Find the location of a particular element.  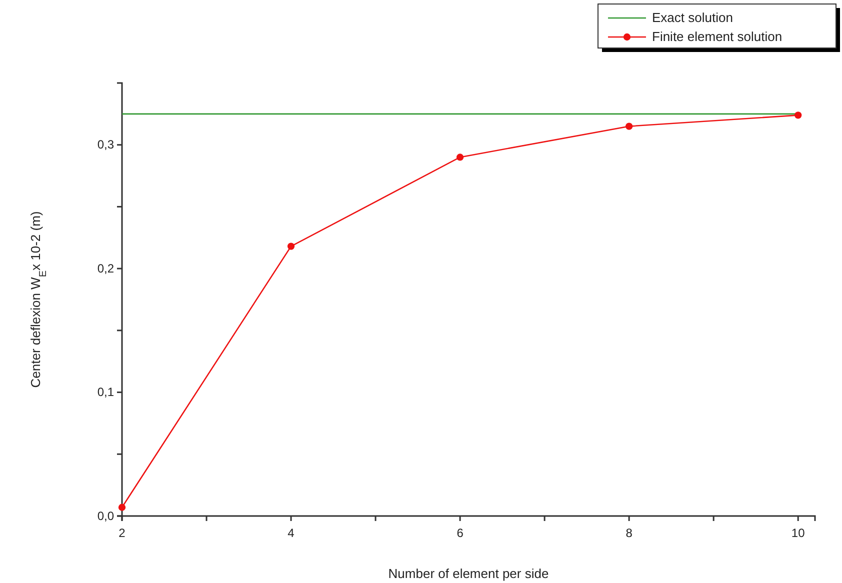

x-tick-label: 6 is located at coordinates (460, 533).